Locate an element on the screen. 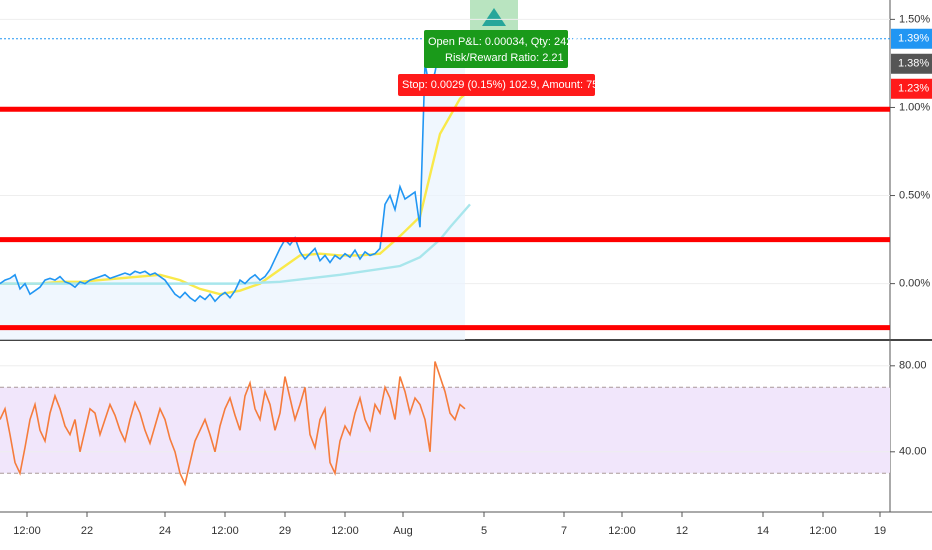 This screenshot has height=550, width=932. x-tick-label: 5 is located at coordinates (484, 531).